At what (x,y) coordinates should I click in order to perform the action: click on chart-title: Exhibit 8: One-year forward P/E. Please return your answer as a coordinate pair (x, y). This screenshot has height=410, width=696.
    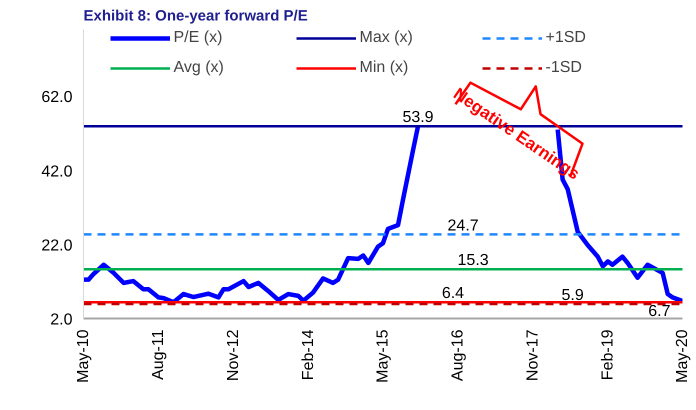
    Looking at the image, I should click on (196, 16).